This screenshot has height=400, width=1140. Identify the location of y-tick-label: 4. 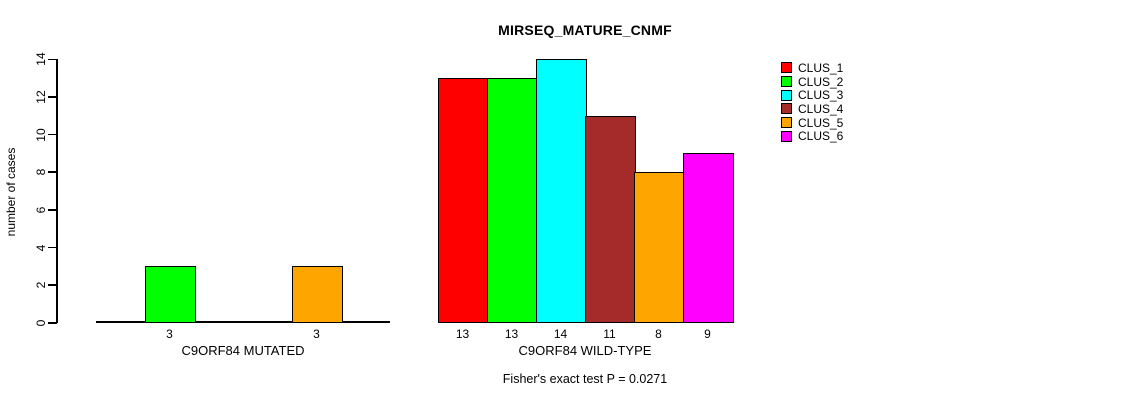
(41, 247).